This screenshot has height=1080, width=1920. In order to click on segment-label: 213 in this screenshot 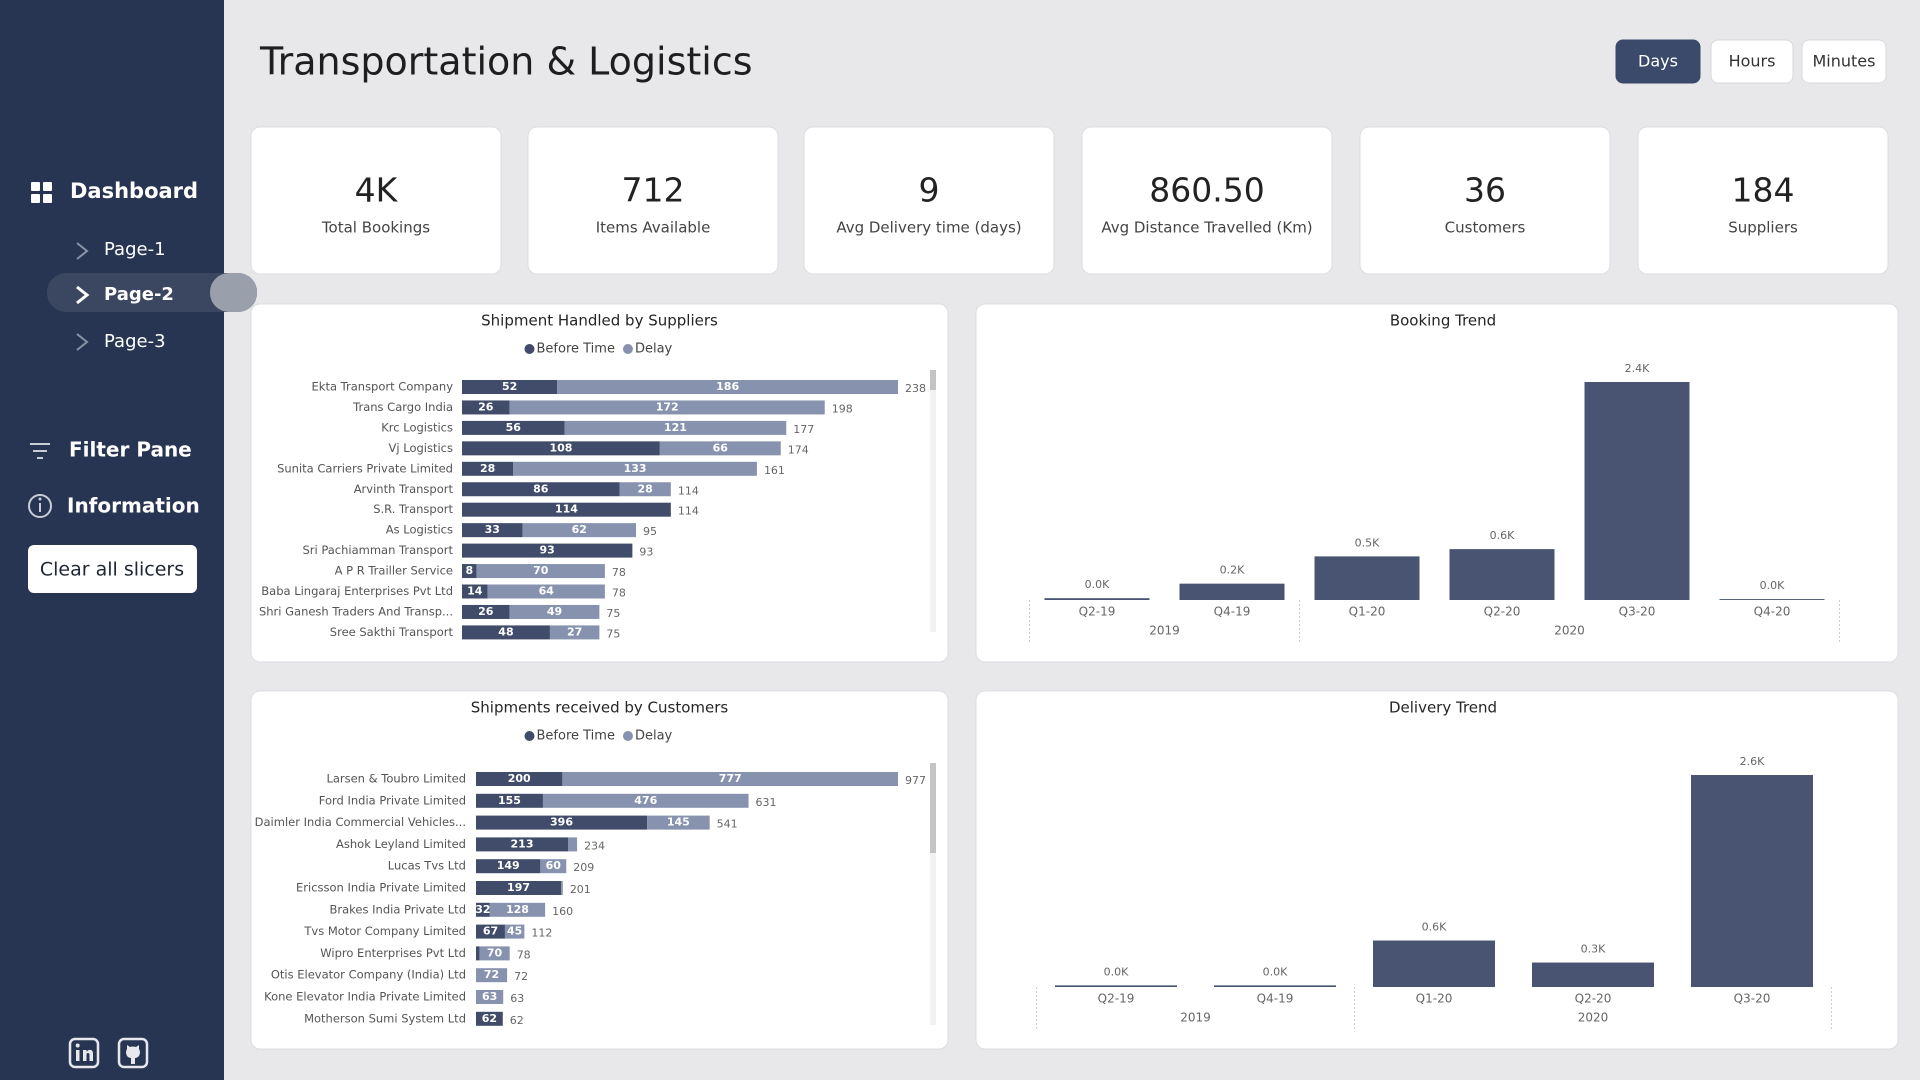, I will do `click(522, 843)`.